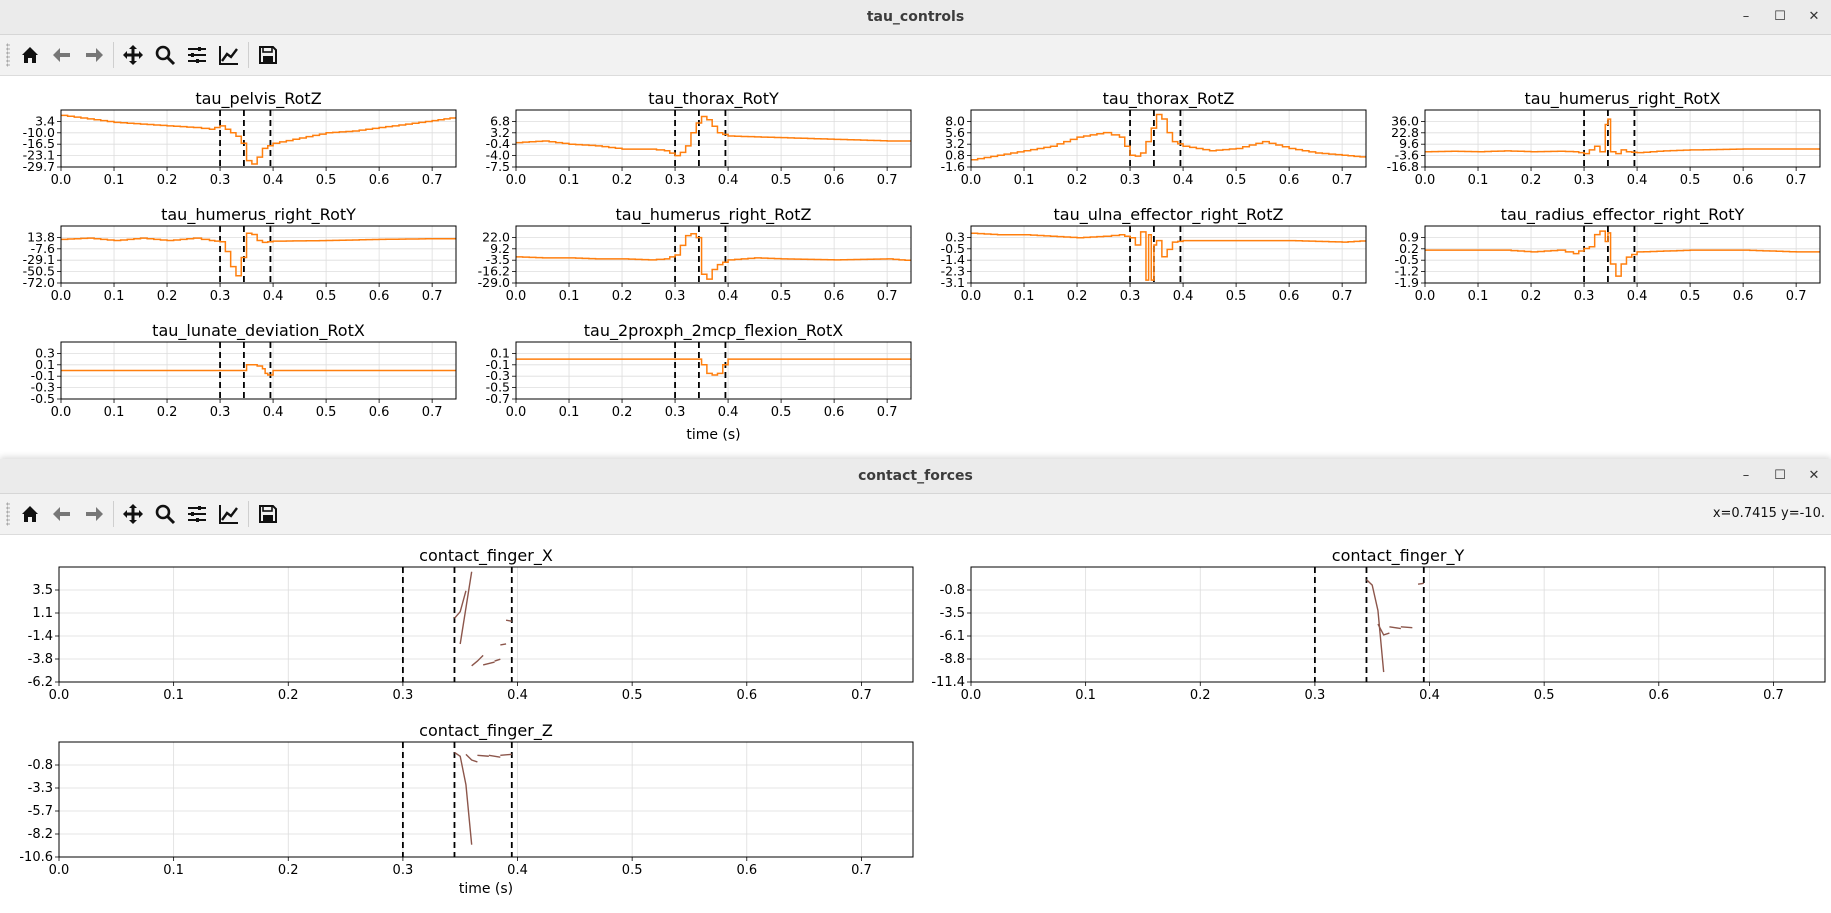 This screenshot has height=913, width=1831. What do you see at coordinates (1407, 271) in the screenshot?
I see `y-tick-label: -1.2` at bounding box center [1407, 271].